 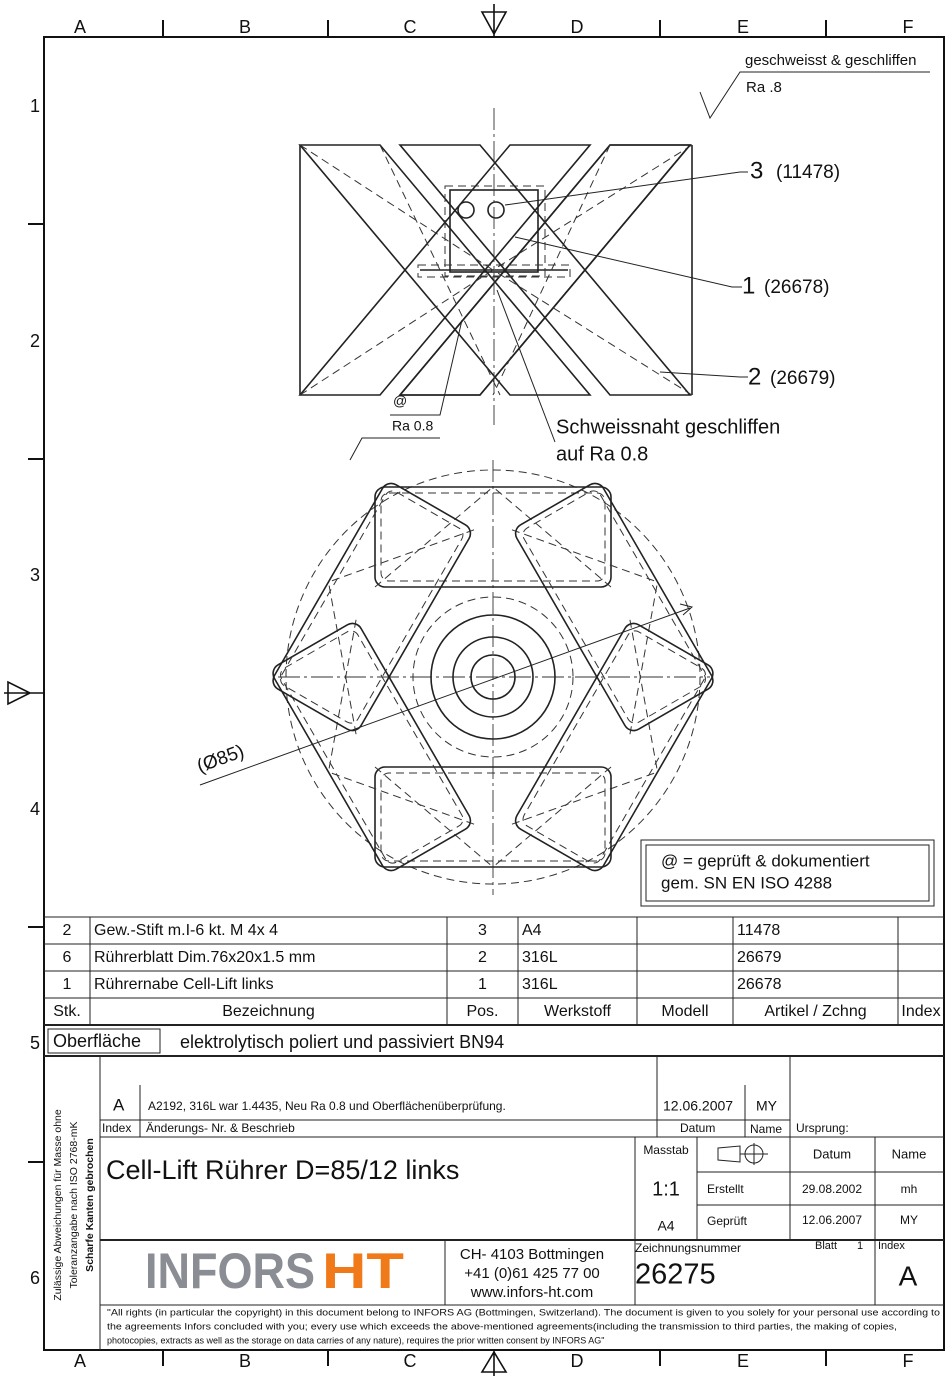 I want to click on side-note: Scharfe Kanten gebrochen, so click(x=90, y=1205).